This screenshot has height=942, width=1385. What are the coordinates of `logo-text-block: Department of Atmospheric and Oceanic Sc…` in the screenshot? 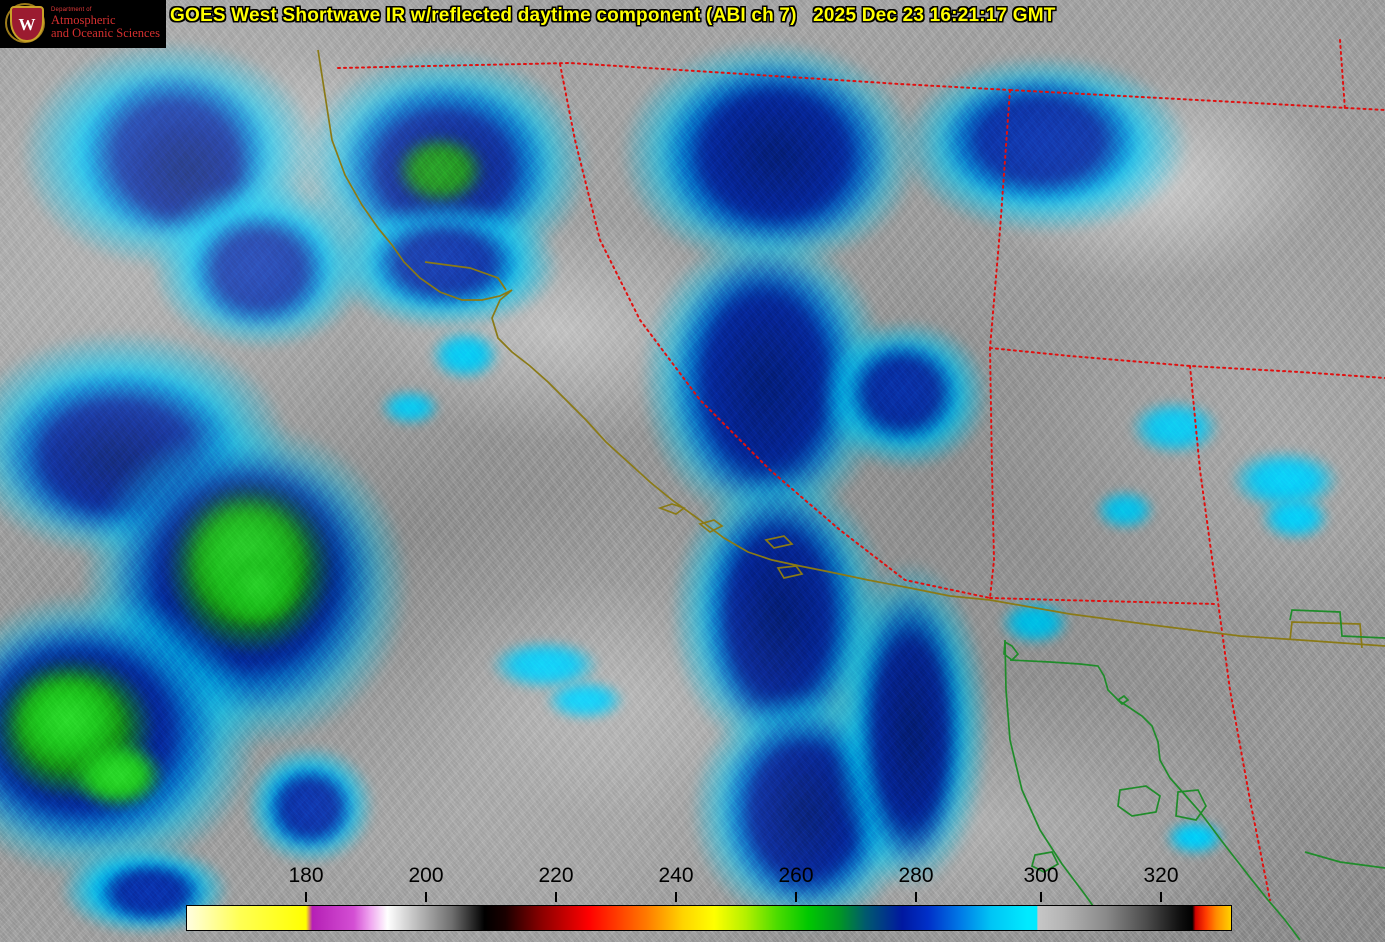 It's located at (105, 23).